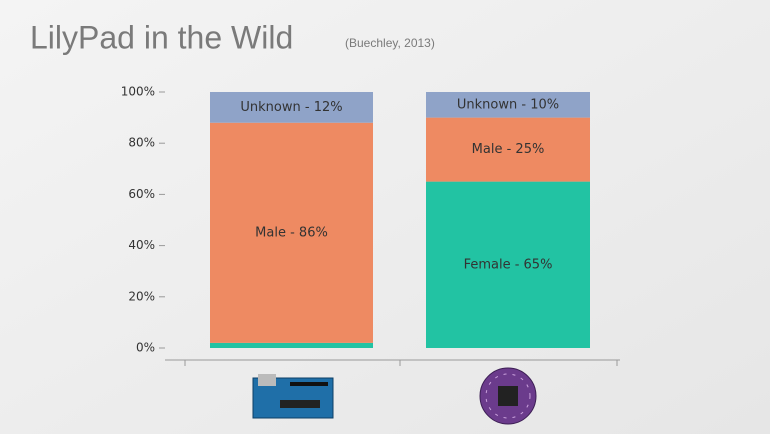 This screenshot has height=434, width=770. Describe the element at coordinates (390, 43) in the screenshot. I see `chart-subtitle: (Buechley, 2013)` at that location.